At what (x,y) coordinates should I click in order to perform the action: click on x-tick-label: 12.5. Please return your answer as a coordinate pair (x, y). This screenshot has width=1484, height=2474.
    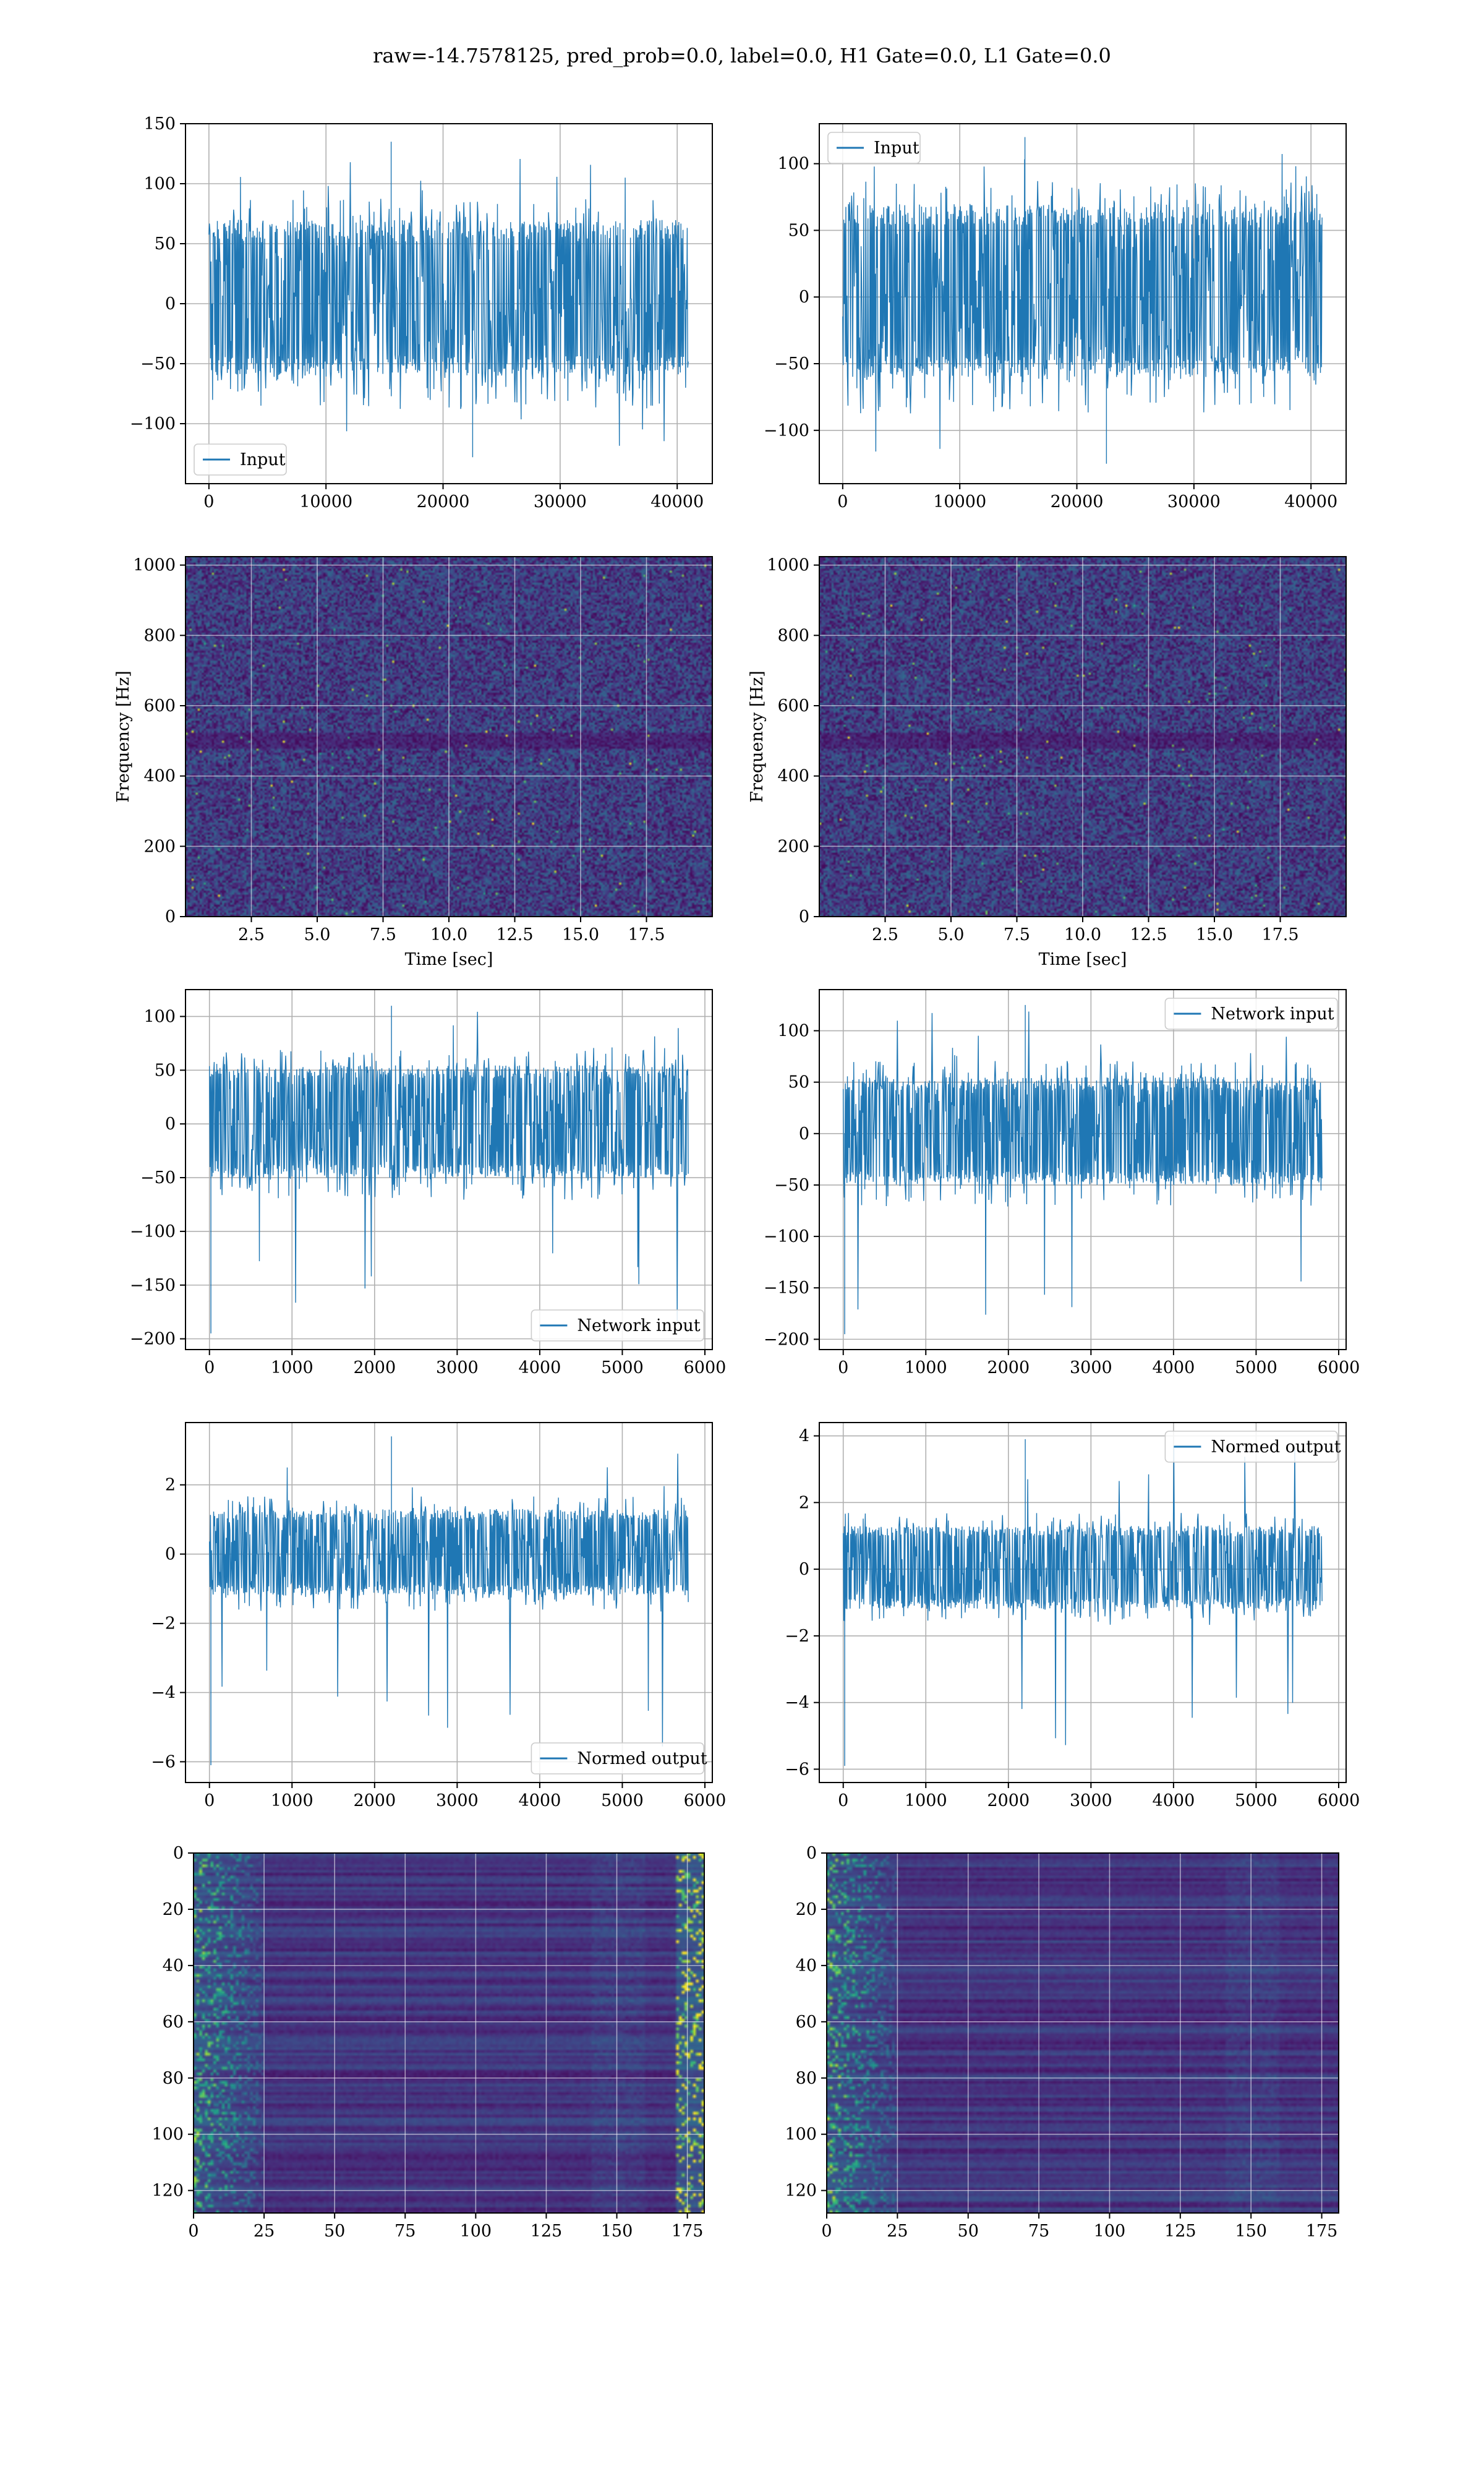
    Looking at the image, I should click on (1148, 934).